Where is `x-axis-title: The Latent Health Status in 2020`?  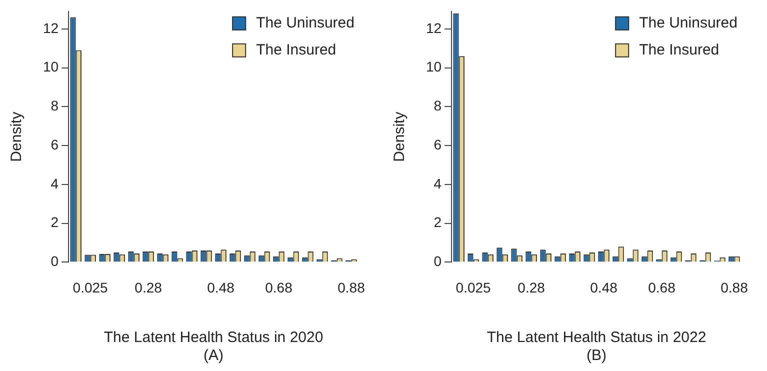 x-axis-title: The Latent Health Status in 2020 is located at coordinates (214, 337).